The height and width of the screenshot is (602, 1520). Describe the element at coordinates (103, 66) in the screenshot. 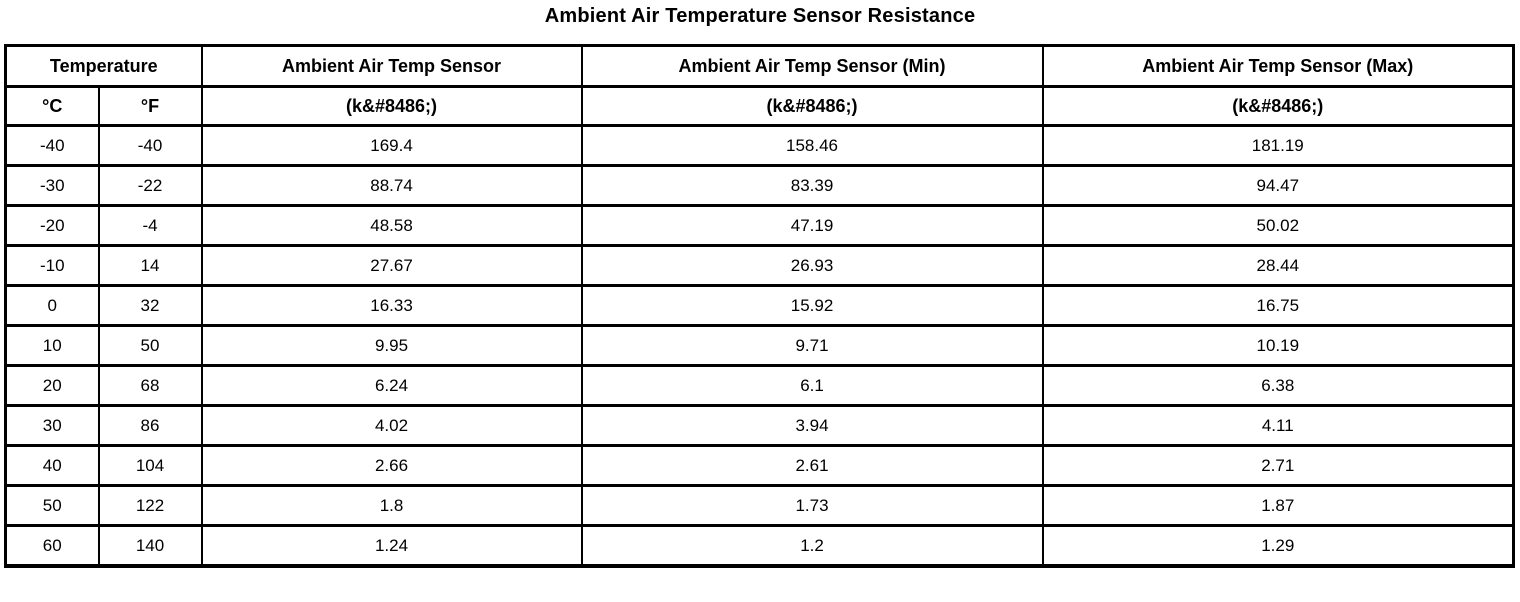

I see `header-temperature: Temperature` at that location.